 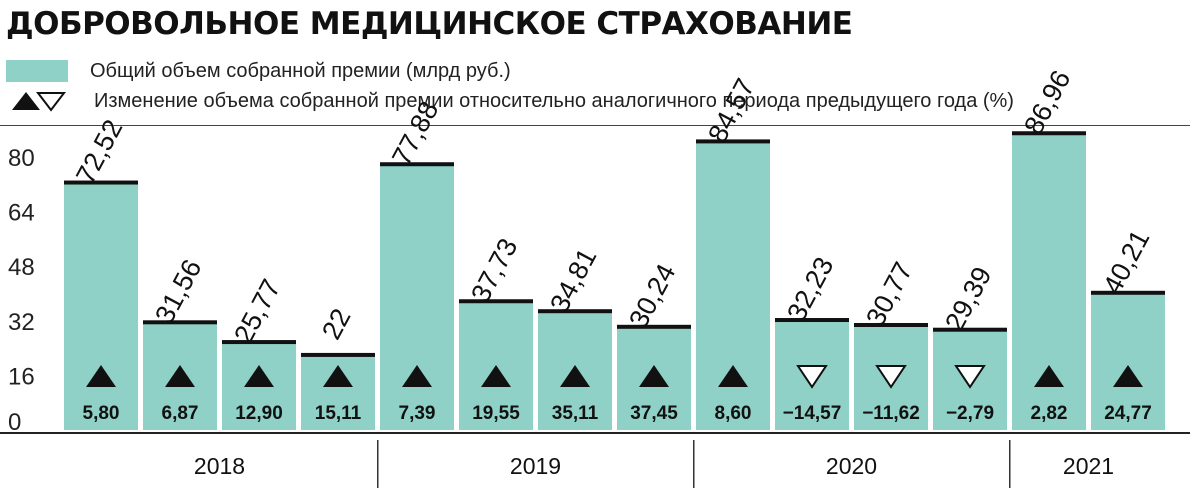 I want to click on y-tick-label: 0, so click(x=14, y=422).